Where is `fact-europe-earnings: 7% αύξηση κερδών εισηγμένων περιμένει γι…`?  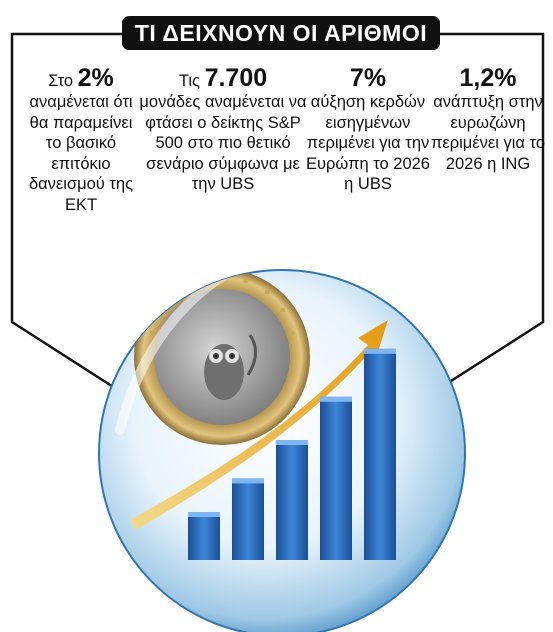
fact-europe-earnings: 7% αύξηση κερδών εισηγμένων περιμένει γι… is located at coordinates (368, 129).